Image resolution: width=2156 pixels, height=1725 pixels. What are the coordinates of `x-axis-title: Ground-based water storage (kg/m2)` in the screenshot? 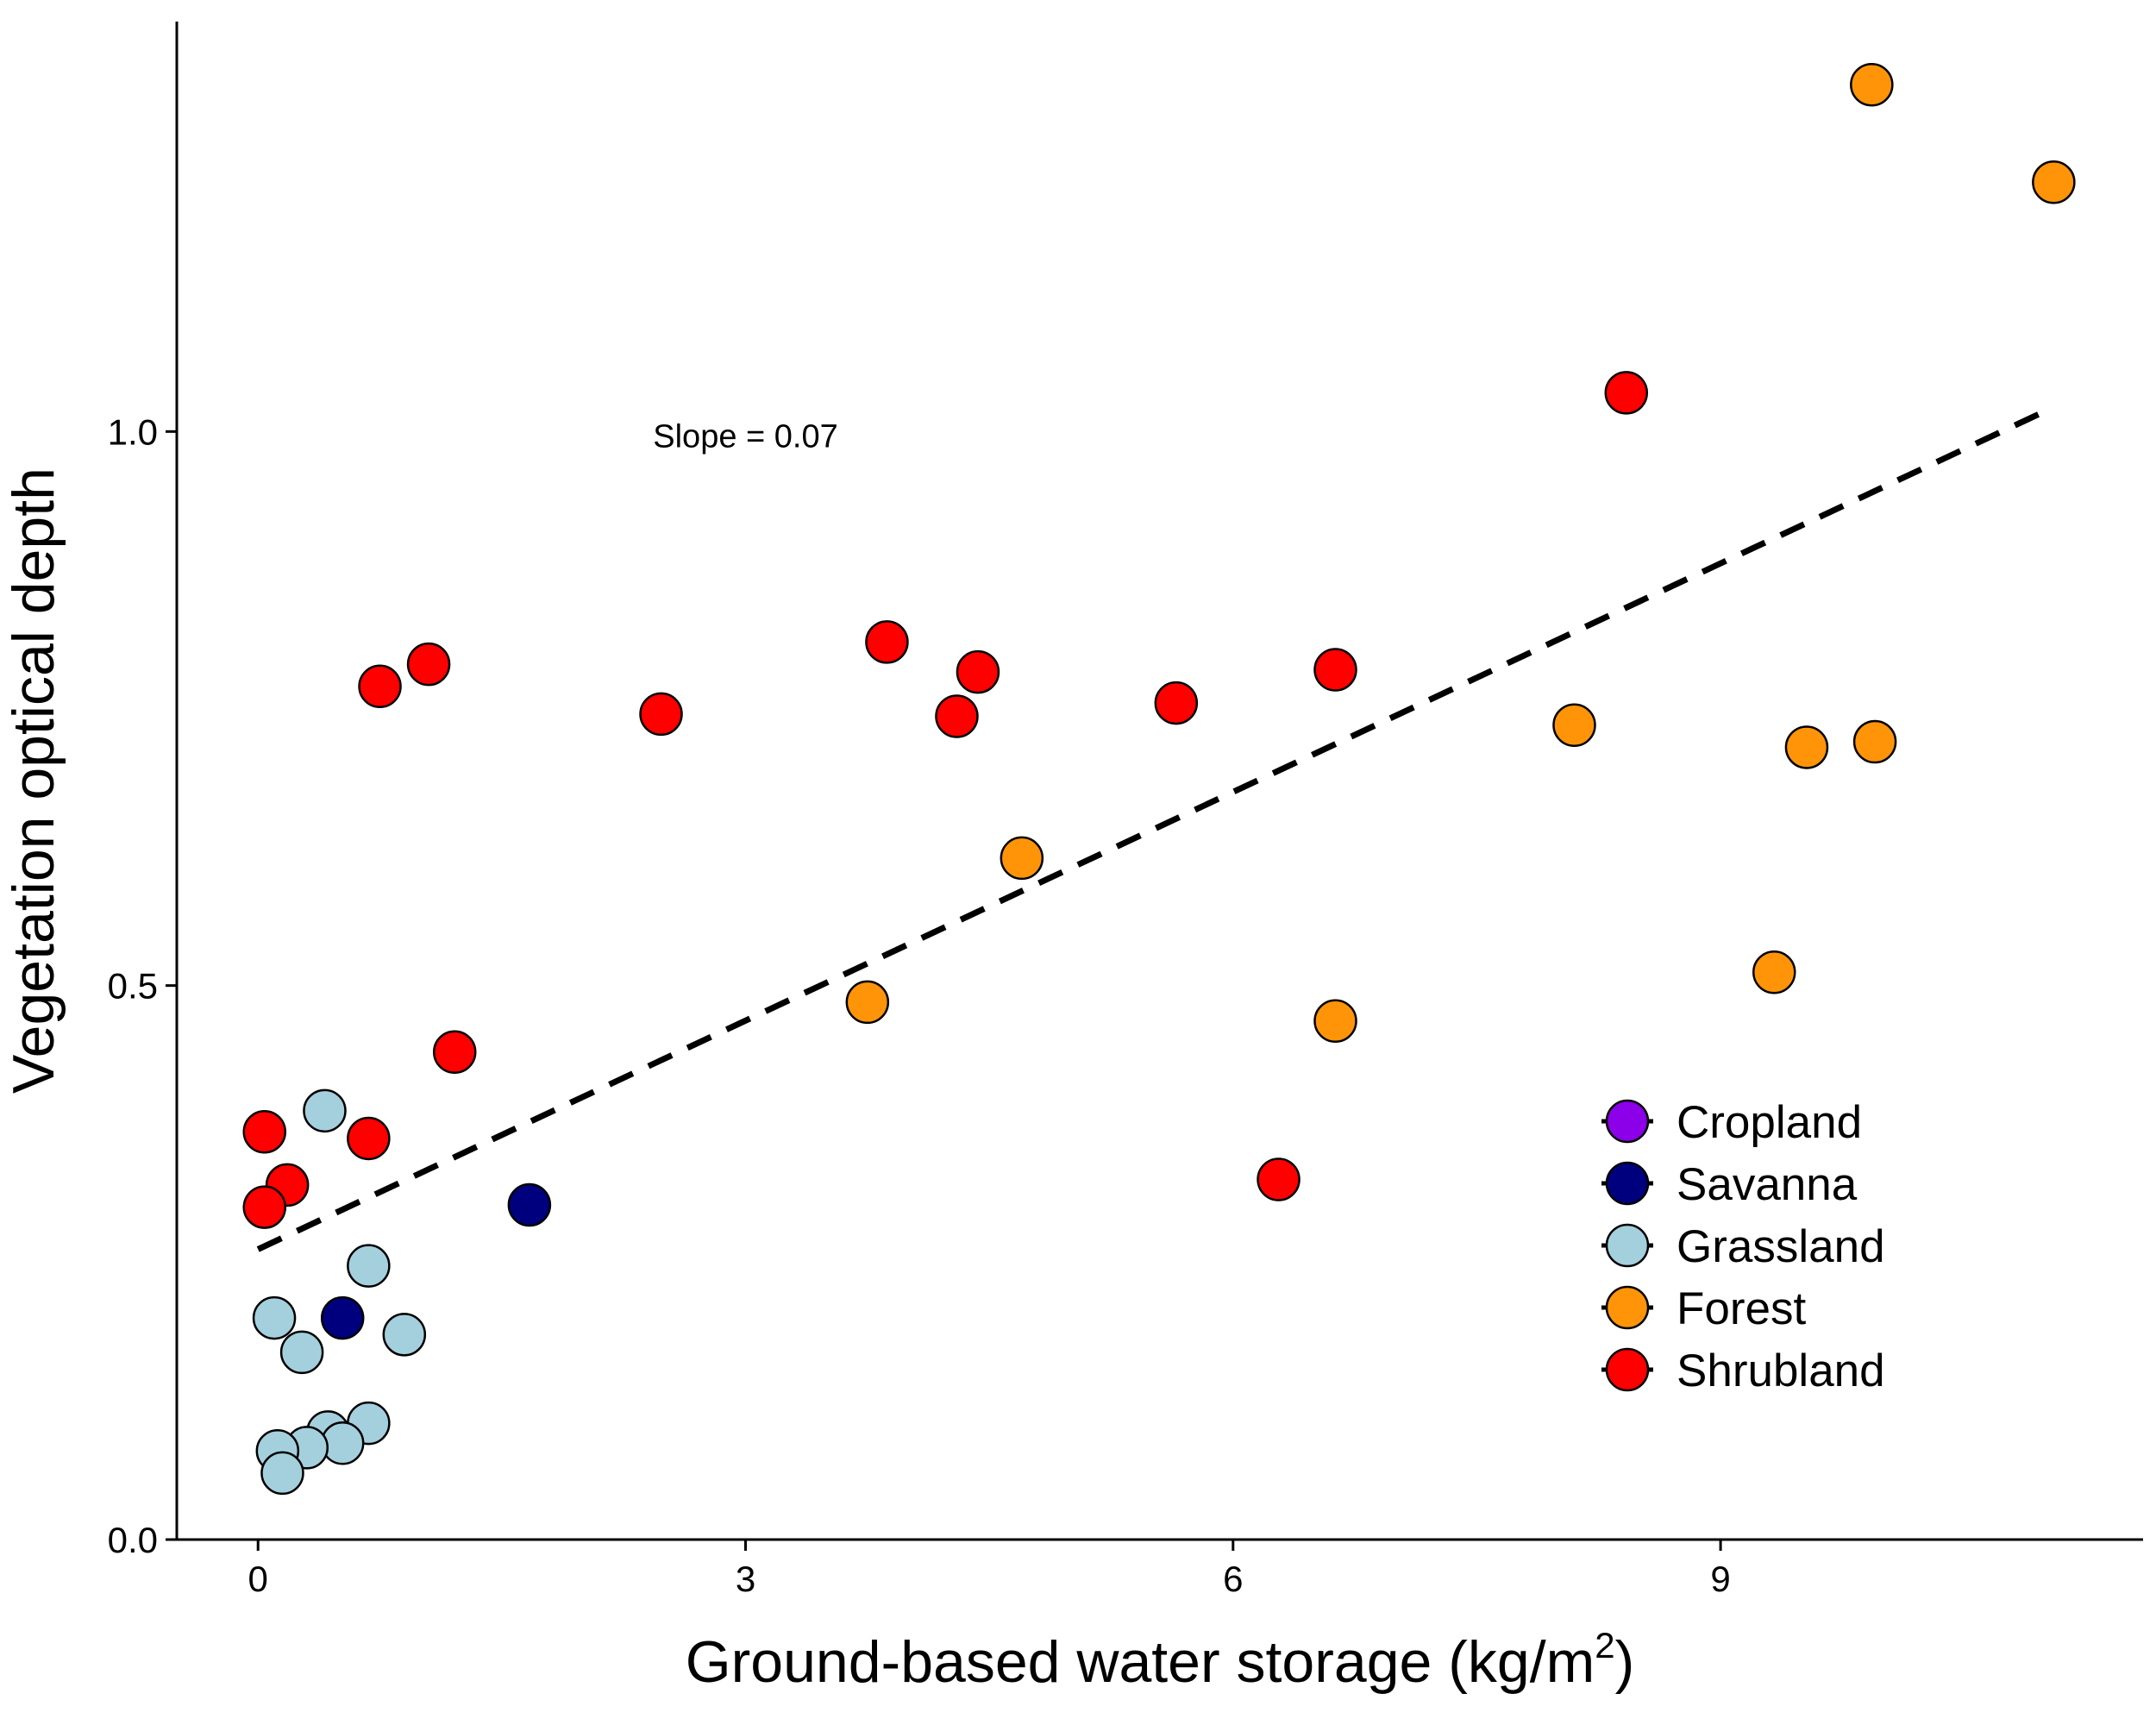 It's located at (1160, 1660).